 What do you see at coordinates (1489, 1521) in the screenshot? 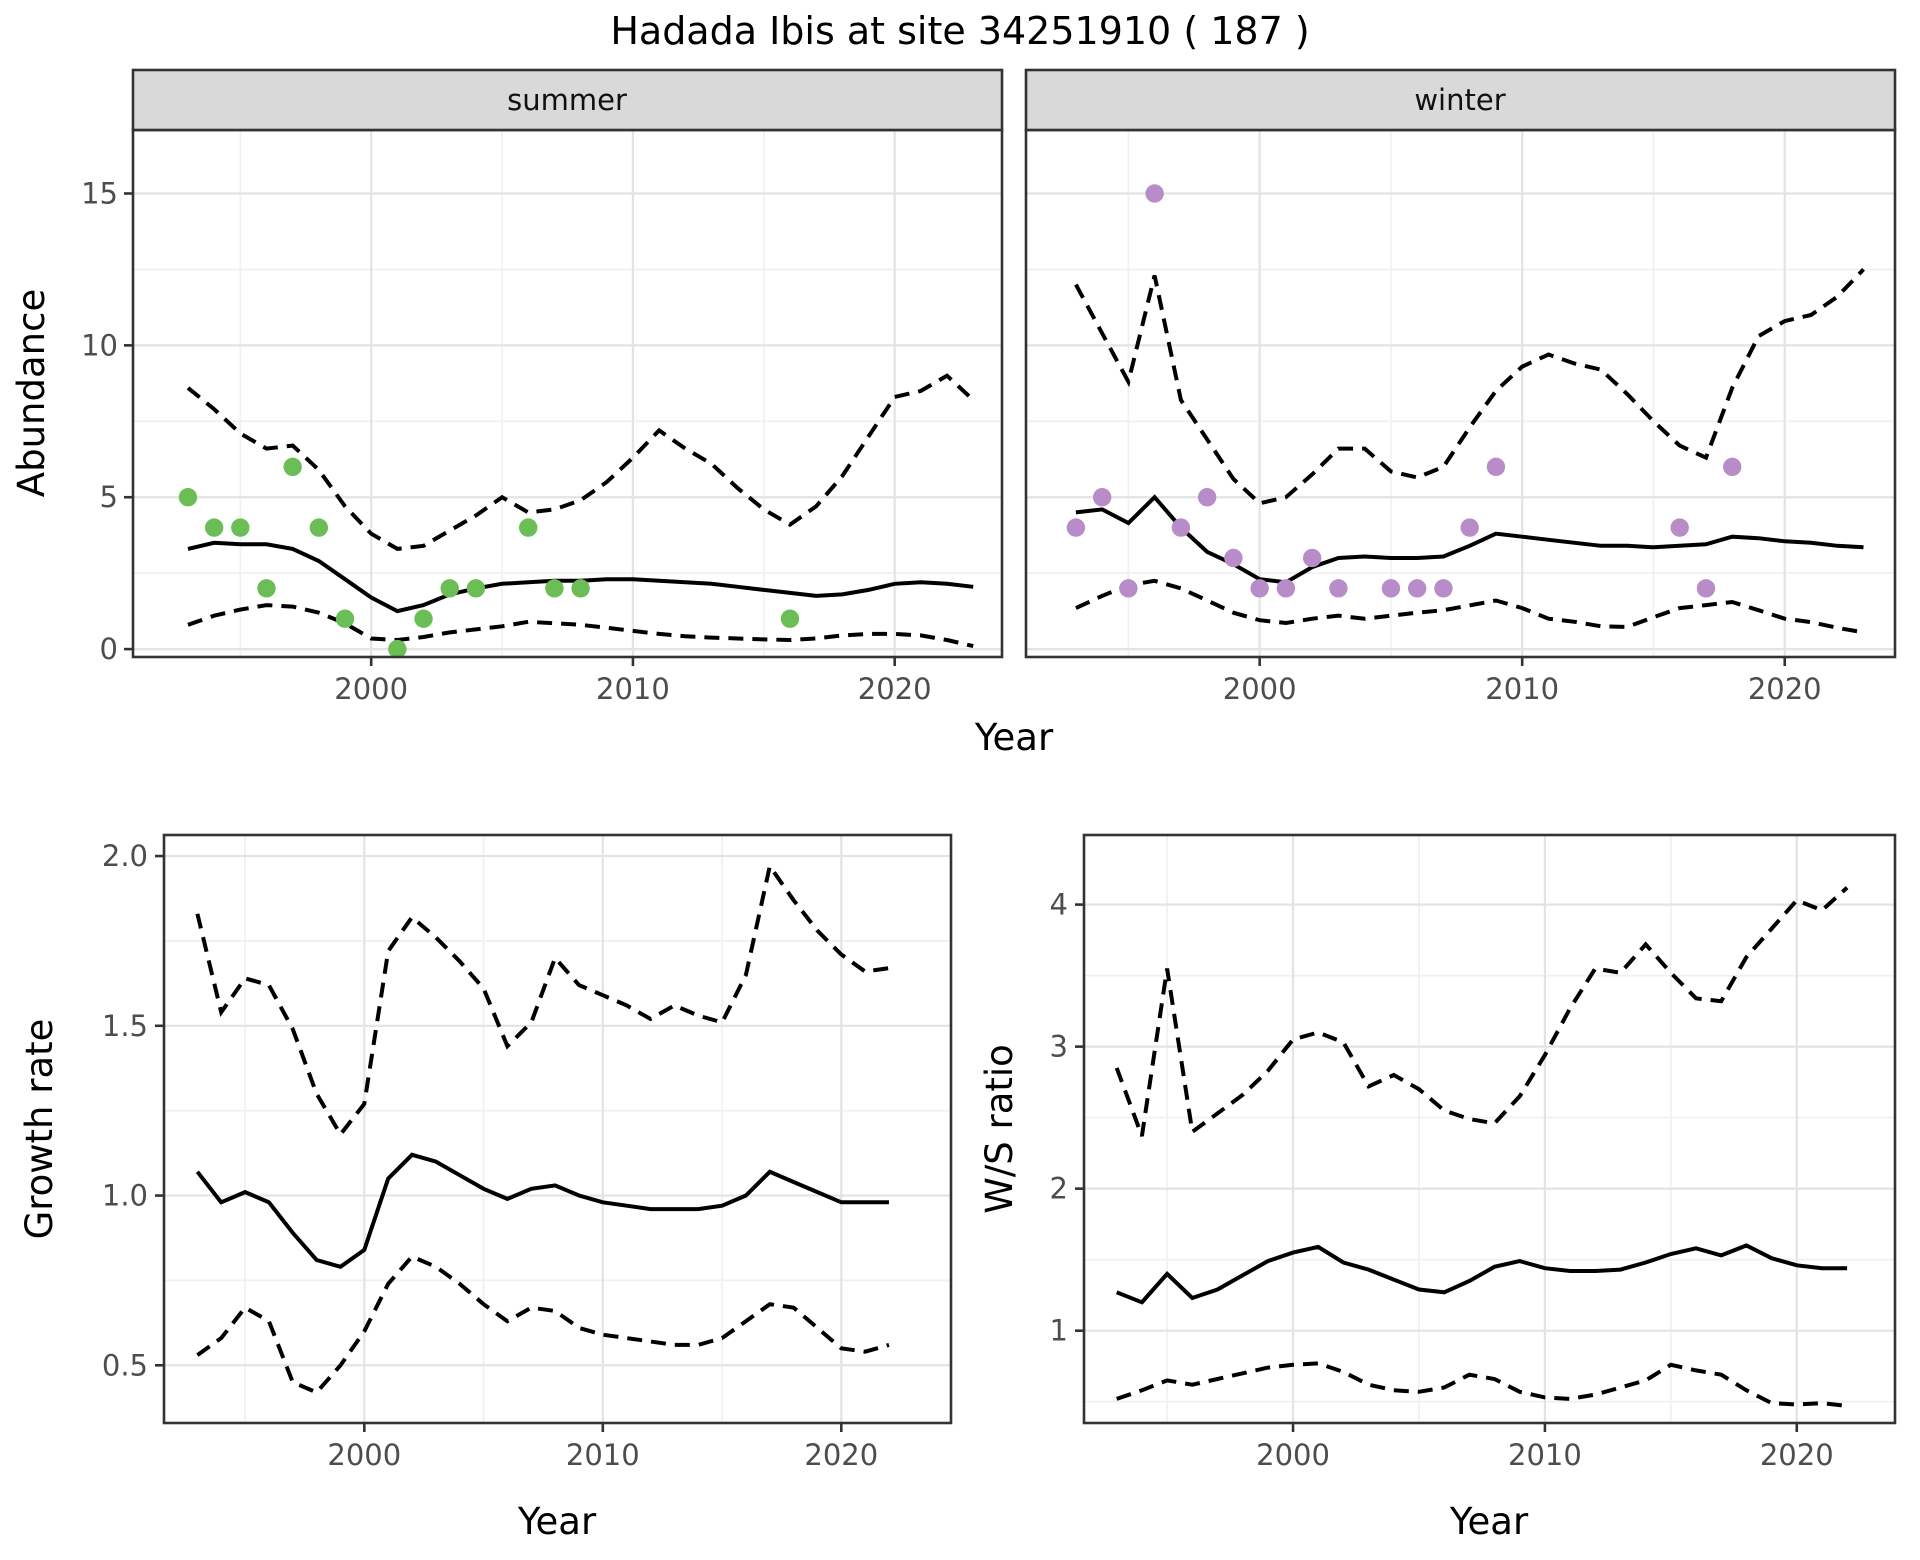
I see `x-axis-title-year-ws: Year` at bounding box center [1489, 1521].